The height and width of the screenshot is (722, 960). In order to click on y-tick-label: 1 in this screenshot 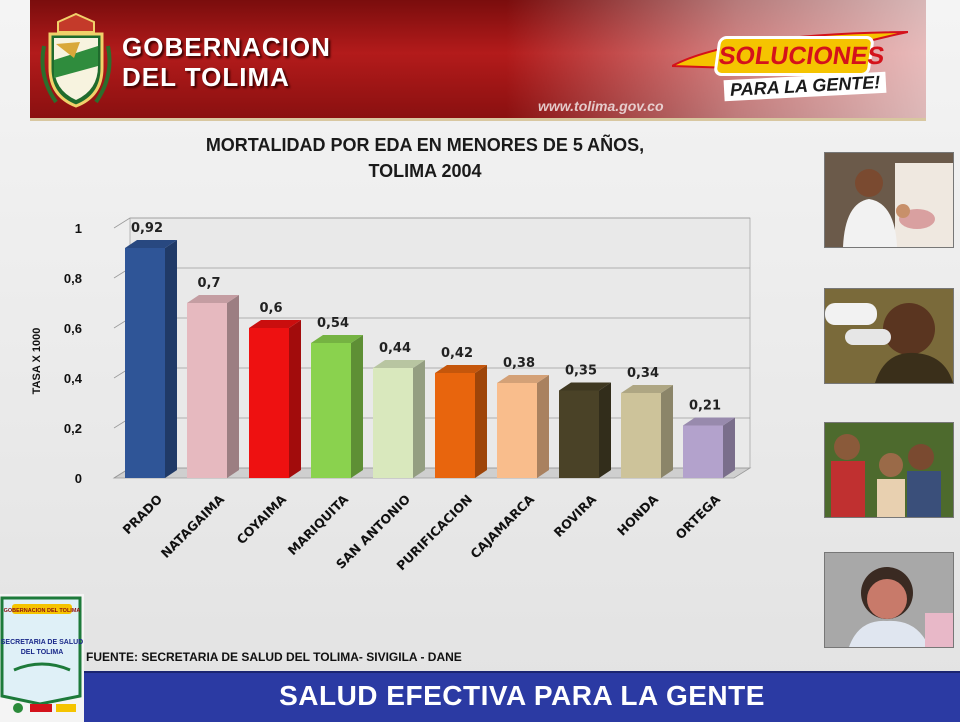, I will do `click(78, 228)`.